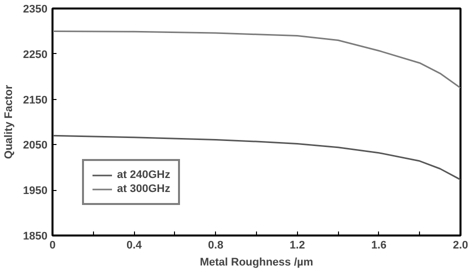  I want to click on y-tick-label: 2350, so click(35, 10).